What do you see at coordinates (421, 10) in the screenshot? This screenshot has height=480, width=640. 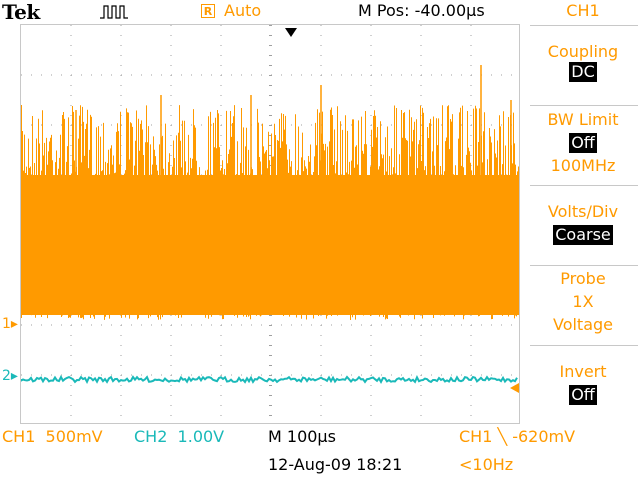 I see `horizontal-position: M Pos: -40.00µs` at bounding box center [421, 10].